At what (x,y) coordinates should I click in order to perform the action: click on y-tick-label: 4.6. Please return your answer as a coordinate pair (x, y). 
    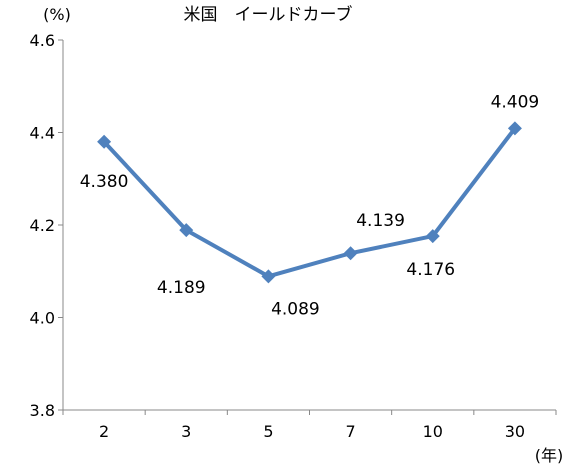
    Looking at the image, I should click on (42, 40).